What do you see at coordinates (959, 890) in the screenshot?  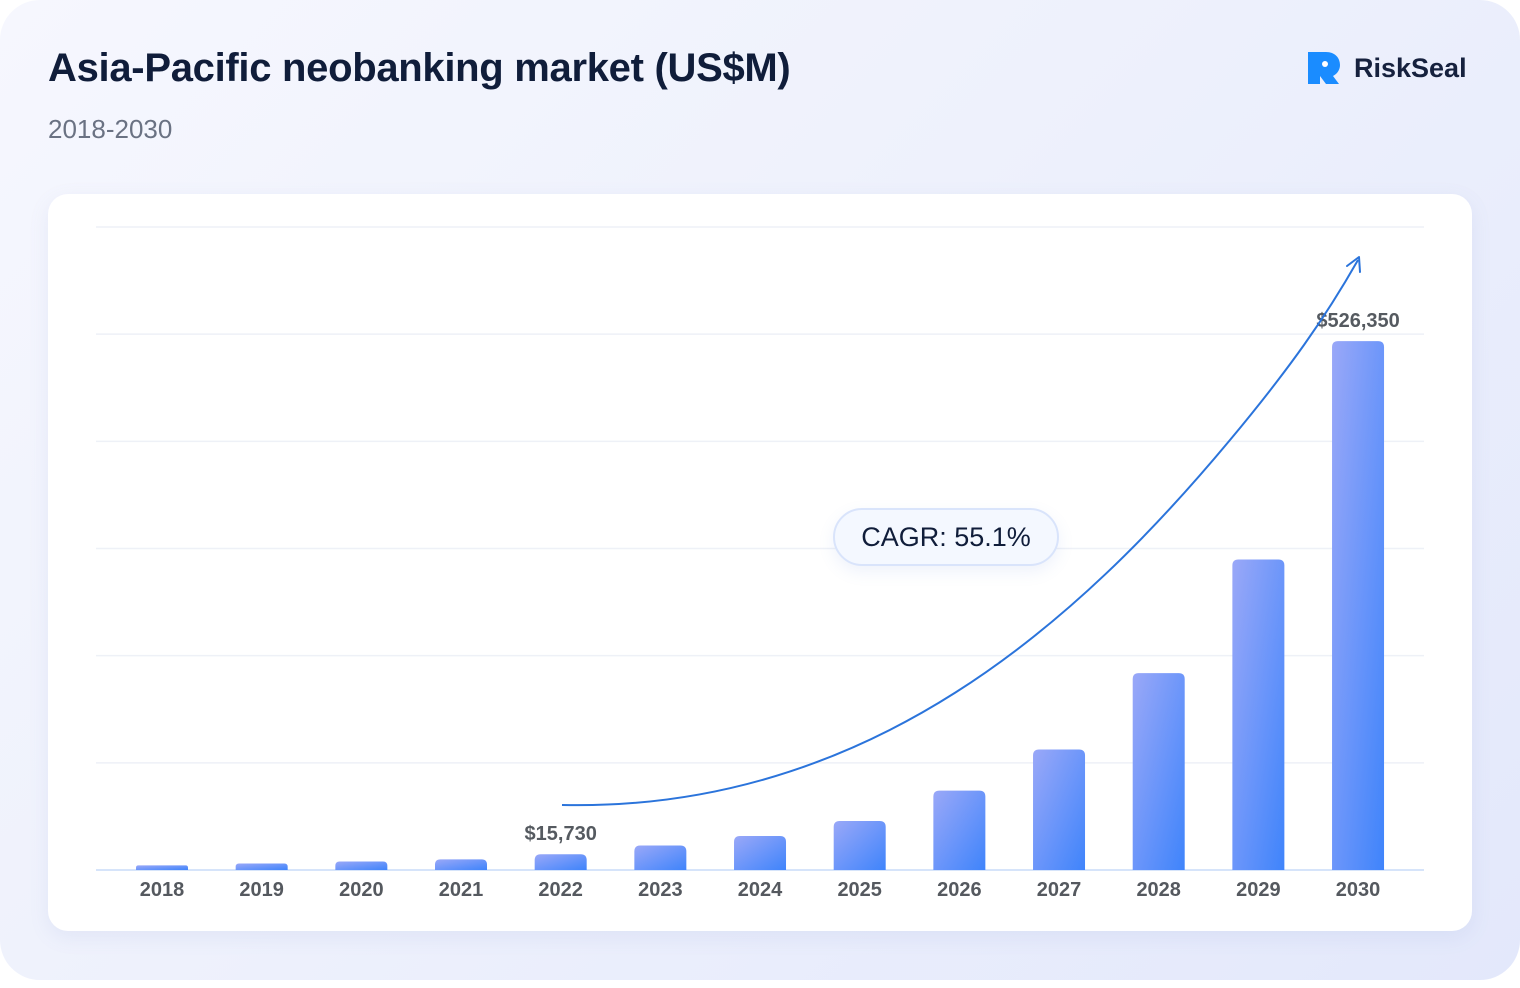 I see `x-tick-label: 2026` at bounding box center [959, 890].